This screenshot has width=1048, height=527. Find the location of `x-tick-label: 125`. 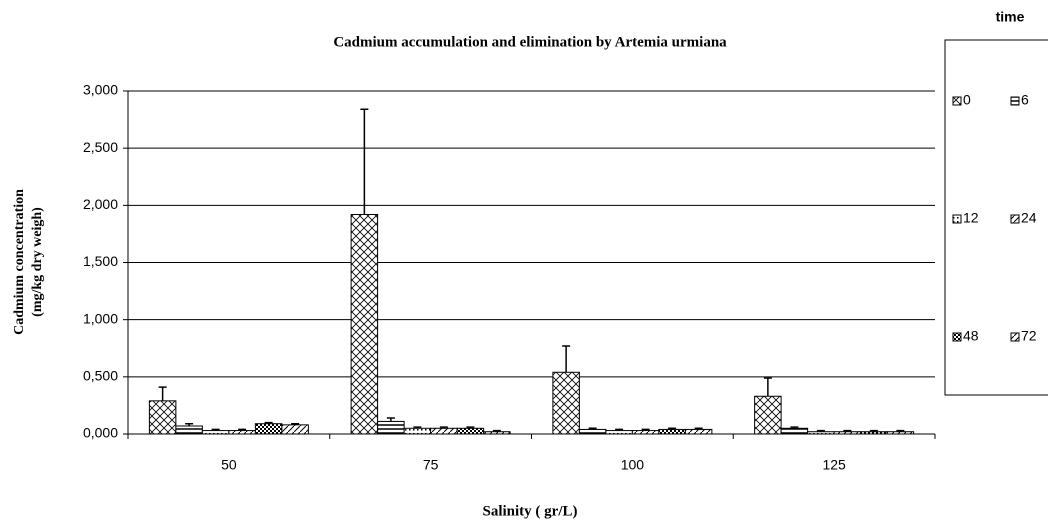

x-tick-label: 125 is located at coordinates (834, 465).